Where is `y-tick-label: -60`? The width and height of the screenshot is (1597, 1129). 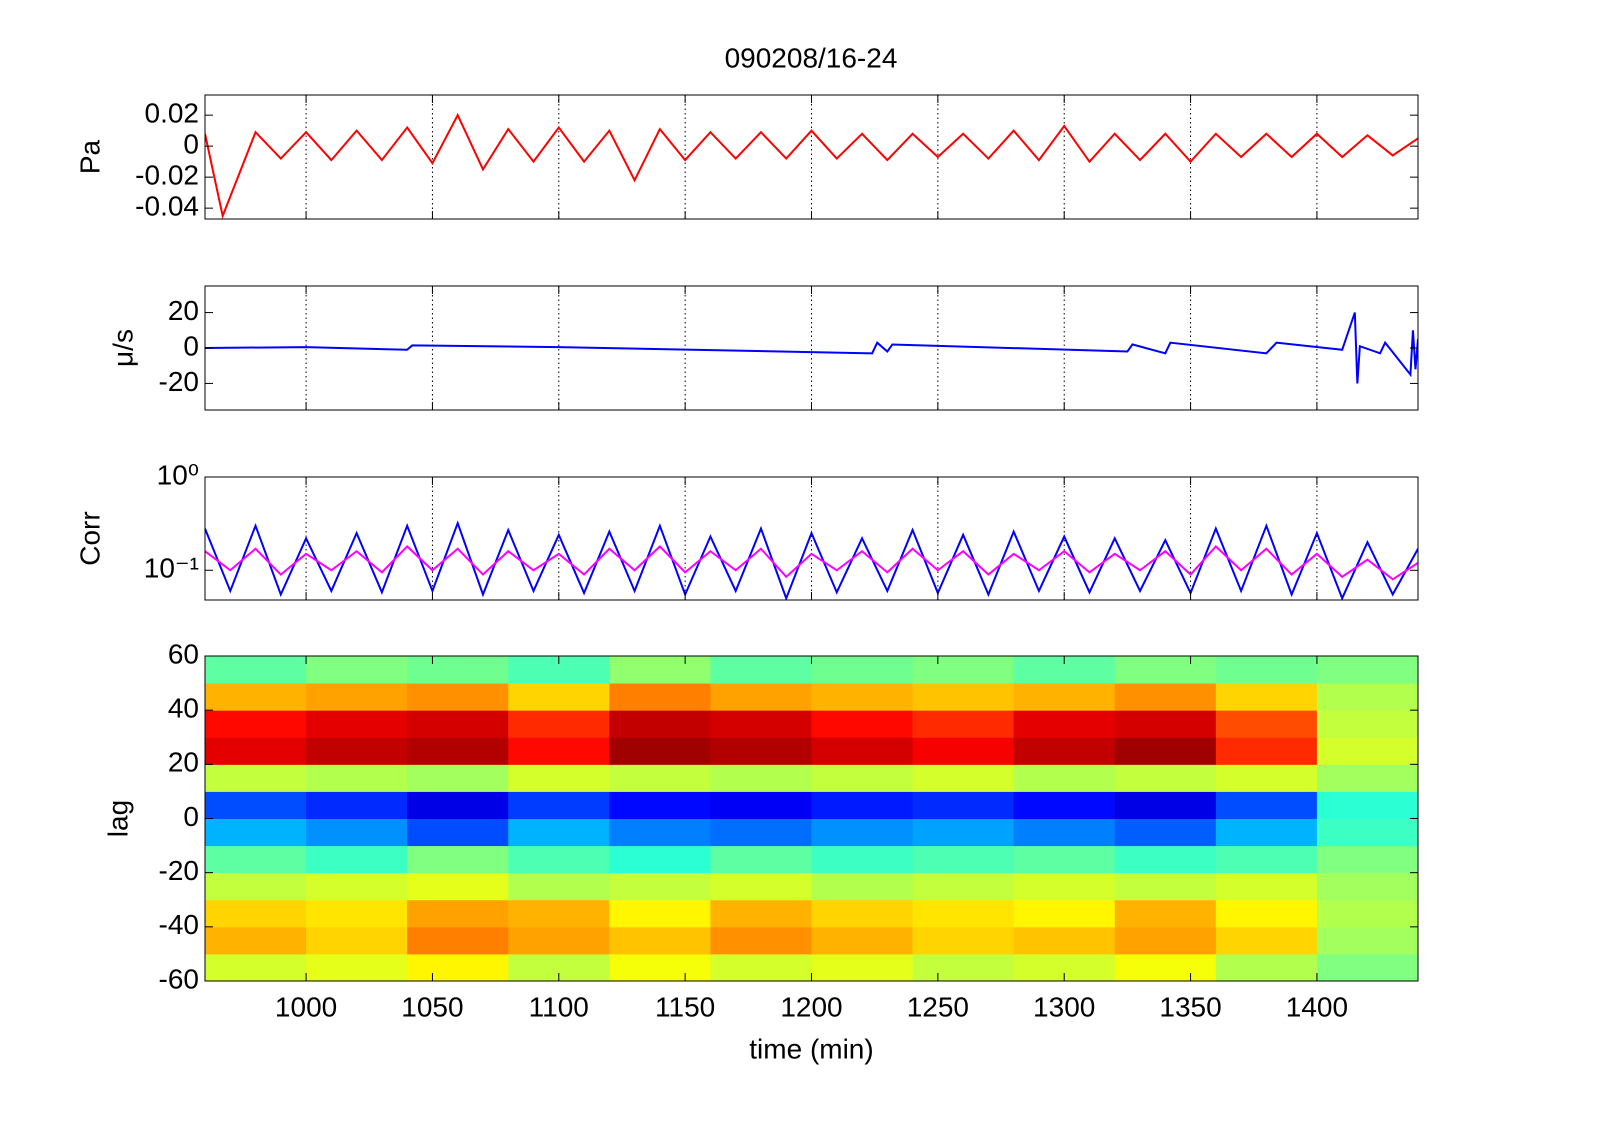 y-tick-label: -60 is located at coordinates (179, 978).